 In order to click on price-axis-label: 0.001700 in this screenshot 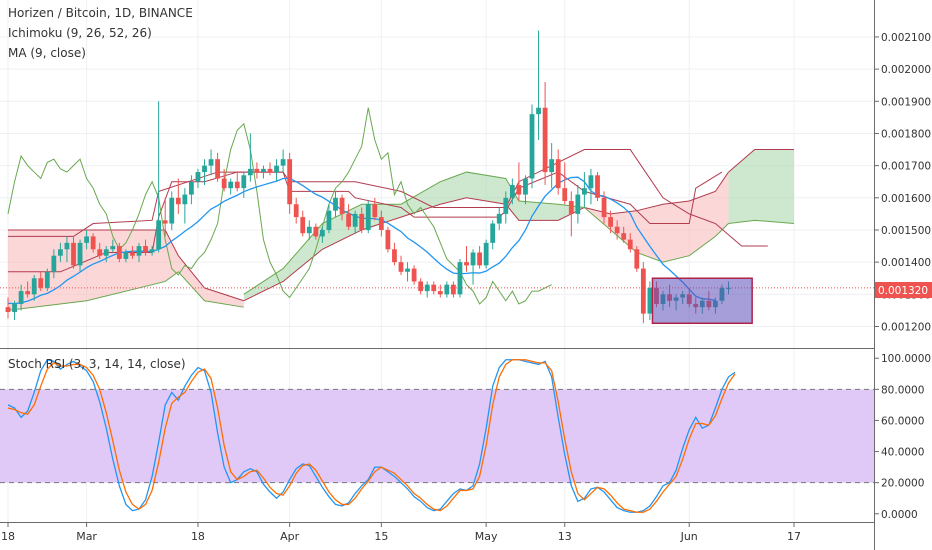, I will do `click(906, 167)`.